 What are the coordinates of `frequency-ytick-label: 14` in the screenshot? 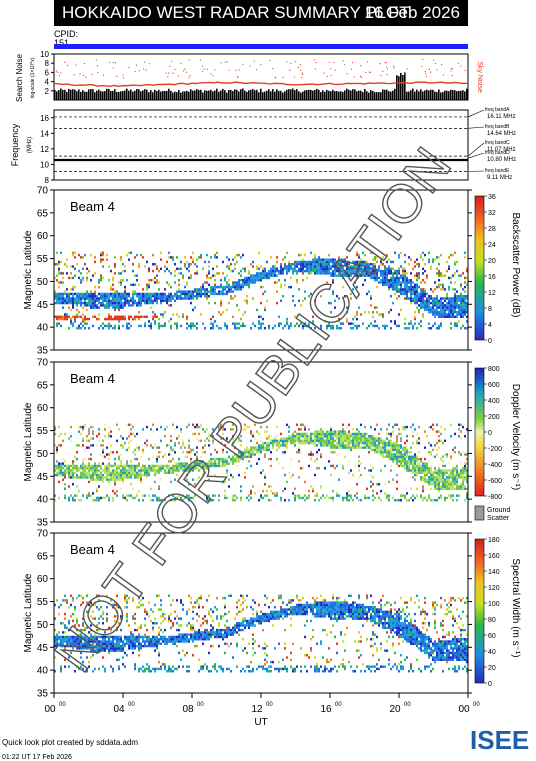 It's located at (44, 133).